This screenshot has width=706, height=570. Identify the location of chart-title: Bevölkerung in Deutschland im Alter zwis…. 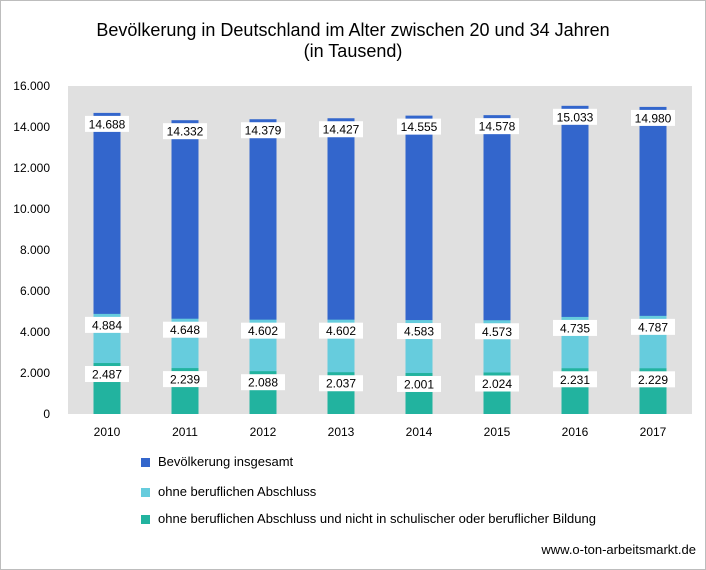
(353, 30).